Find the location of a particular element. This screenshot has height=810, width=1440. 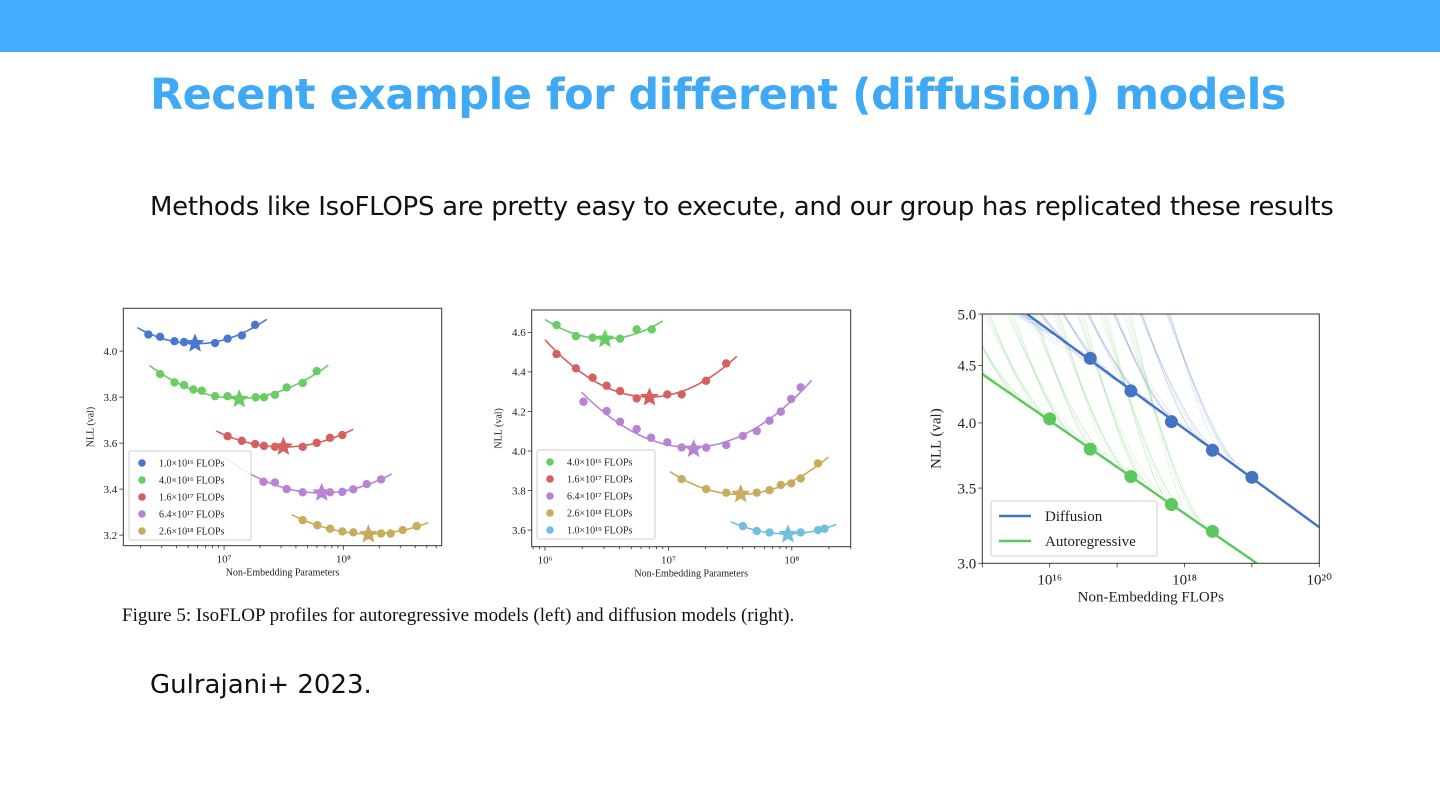

legend-label: 1.0×10¹⁹ FLOPs is located at coordinates (600, 531).